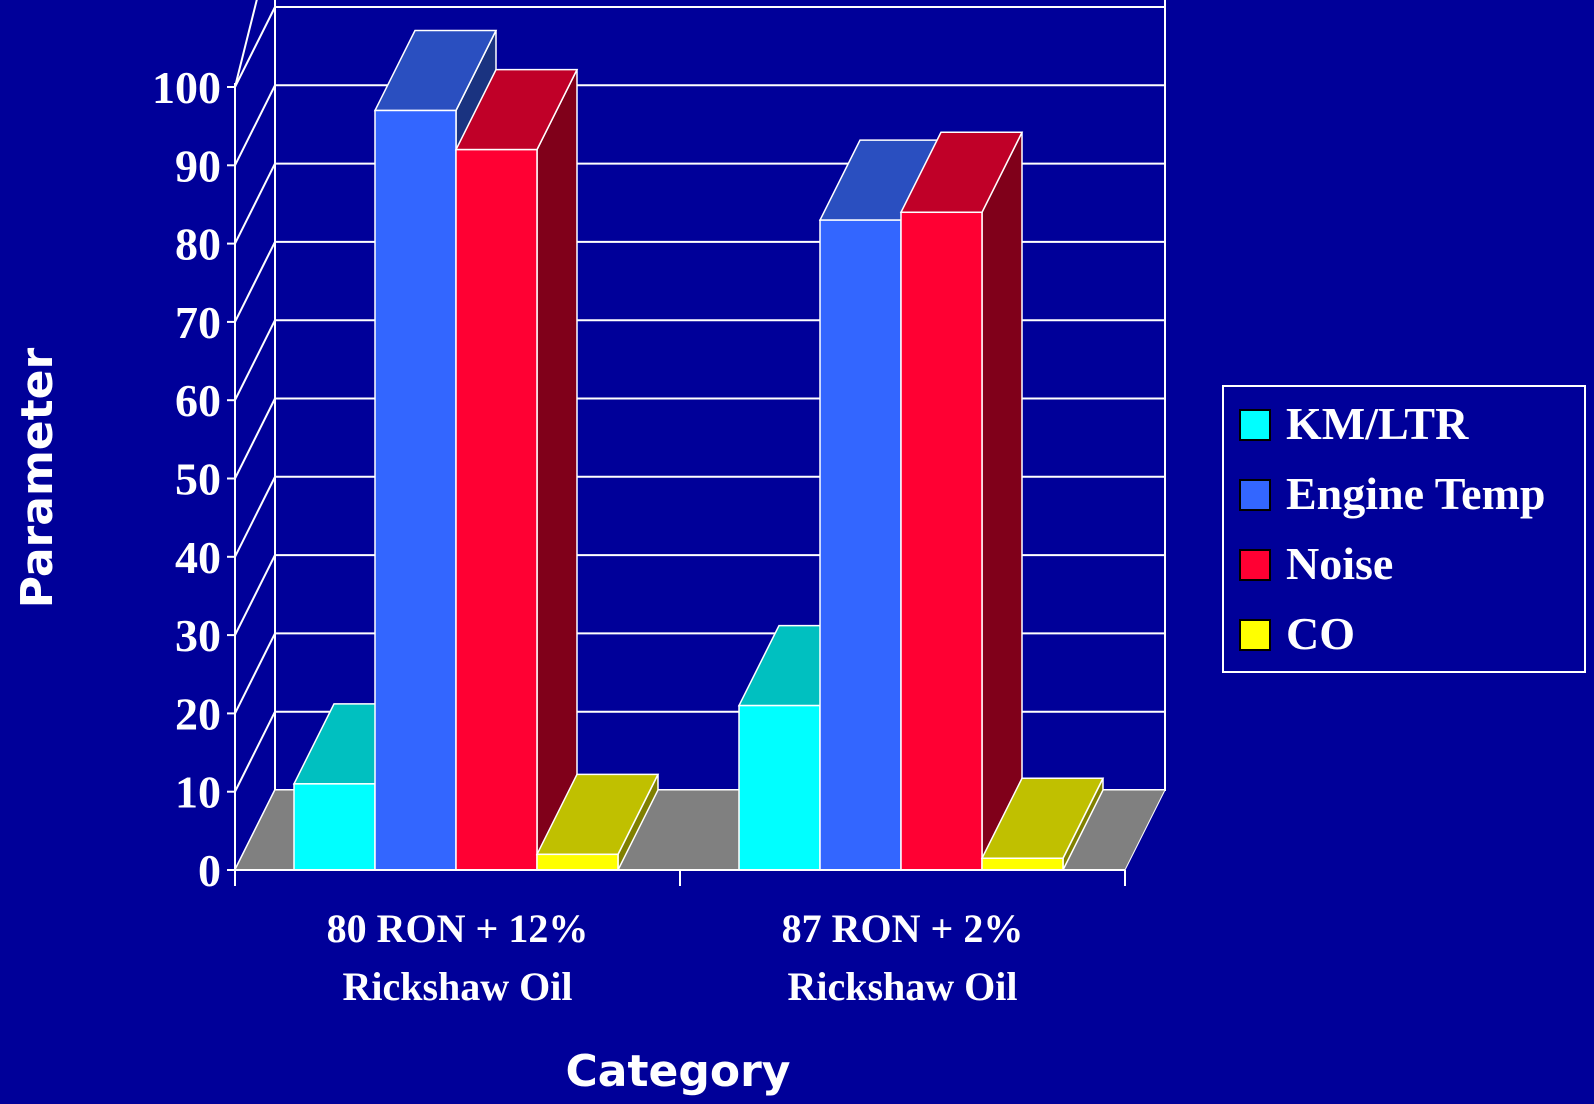 The image size is (1594, 1104). Describe the element at coordinates (903, 928) in the screenshot. I see `x-tick-label-line: 87 RON + 2%` at that location.